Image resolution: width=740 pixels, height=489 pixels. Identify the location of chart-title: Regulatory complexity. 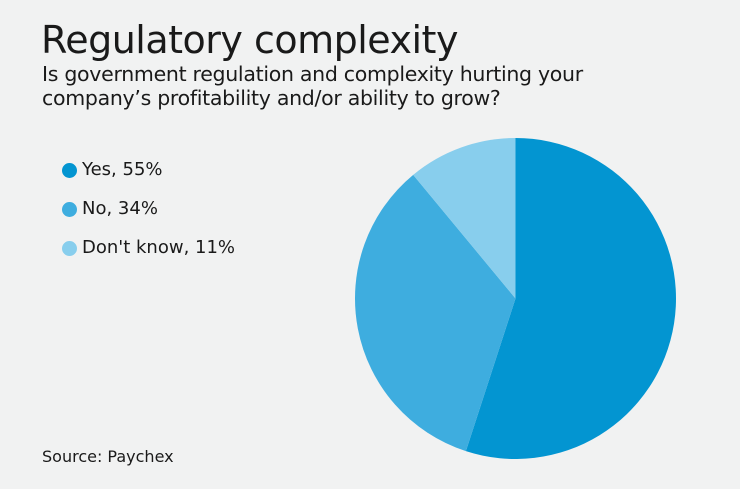
(249, 40).